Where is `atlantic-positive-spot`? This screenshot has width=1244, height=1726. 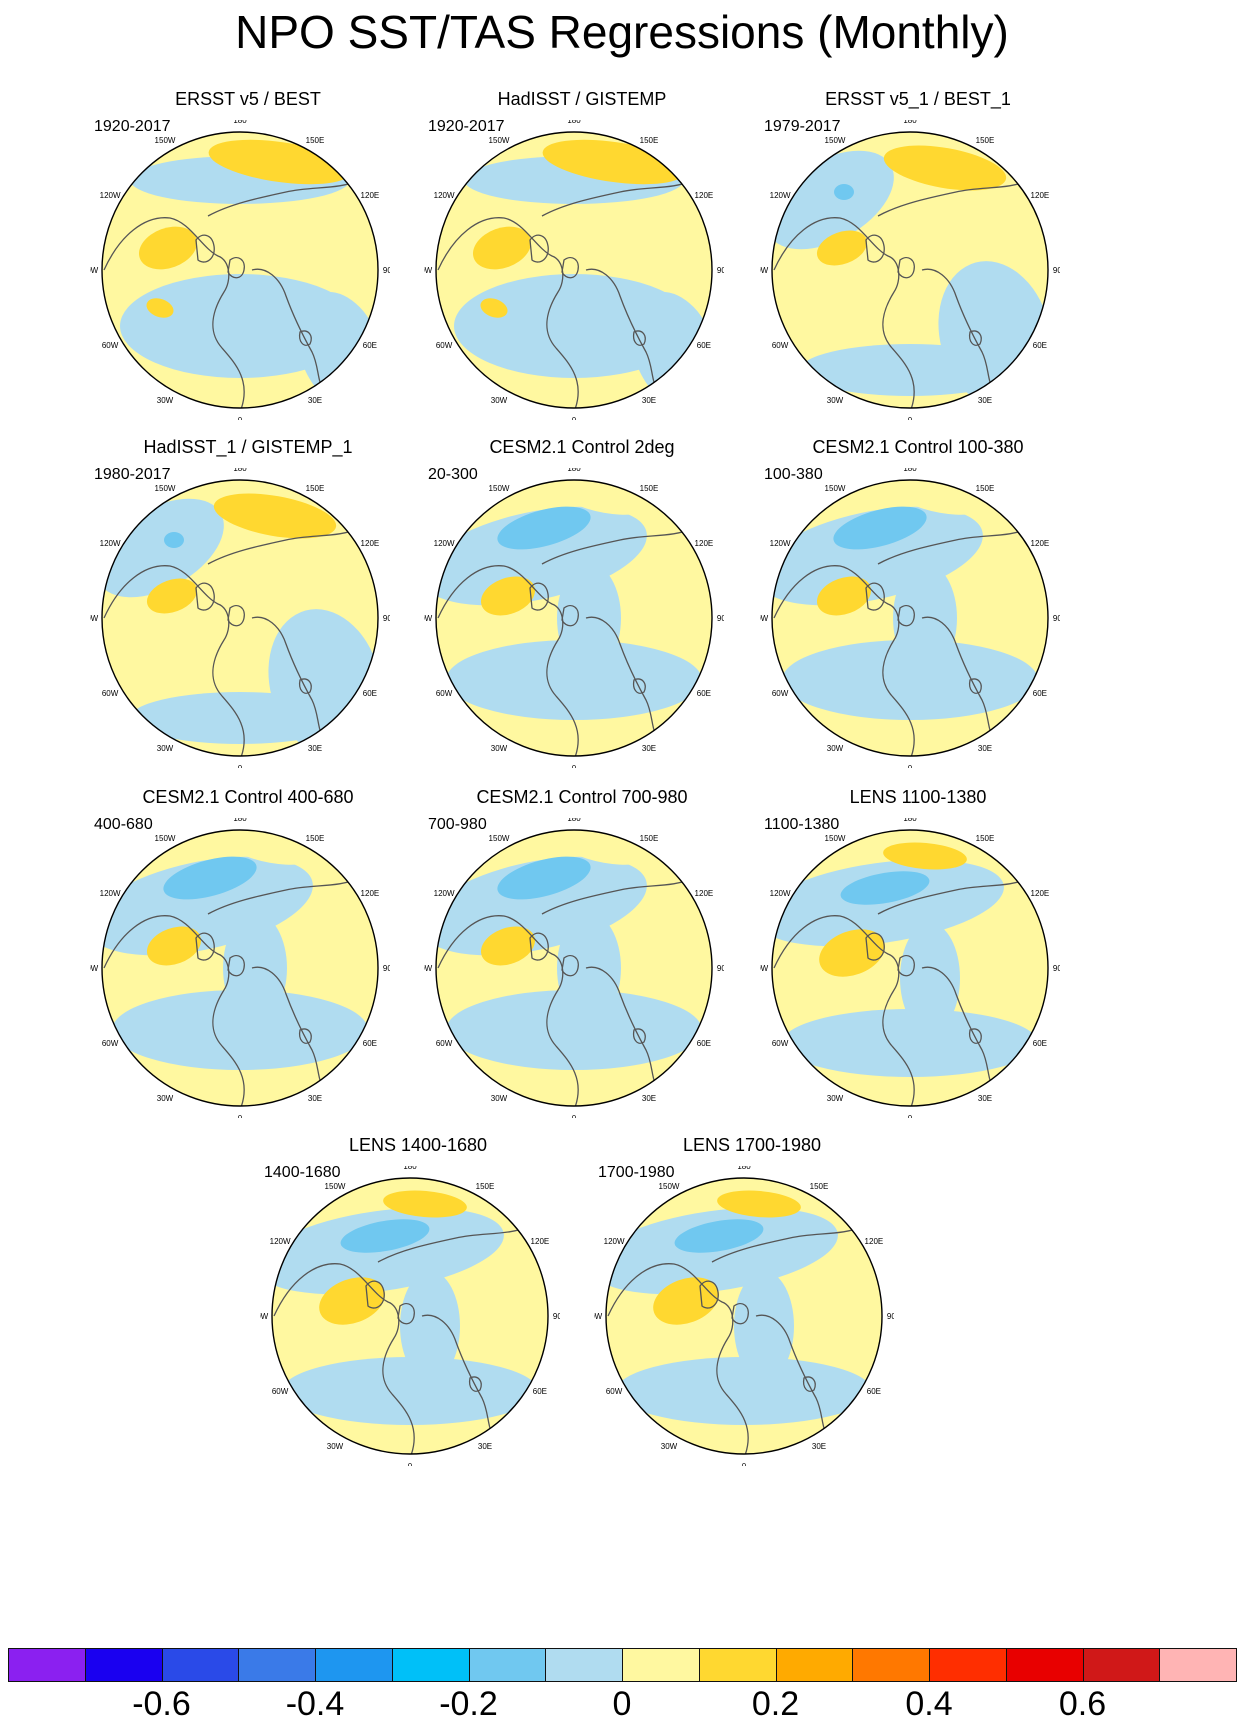 atlantic-positive-spot is located at coordinates (494, 308).